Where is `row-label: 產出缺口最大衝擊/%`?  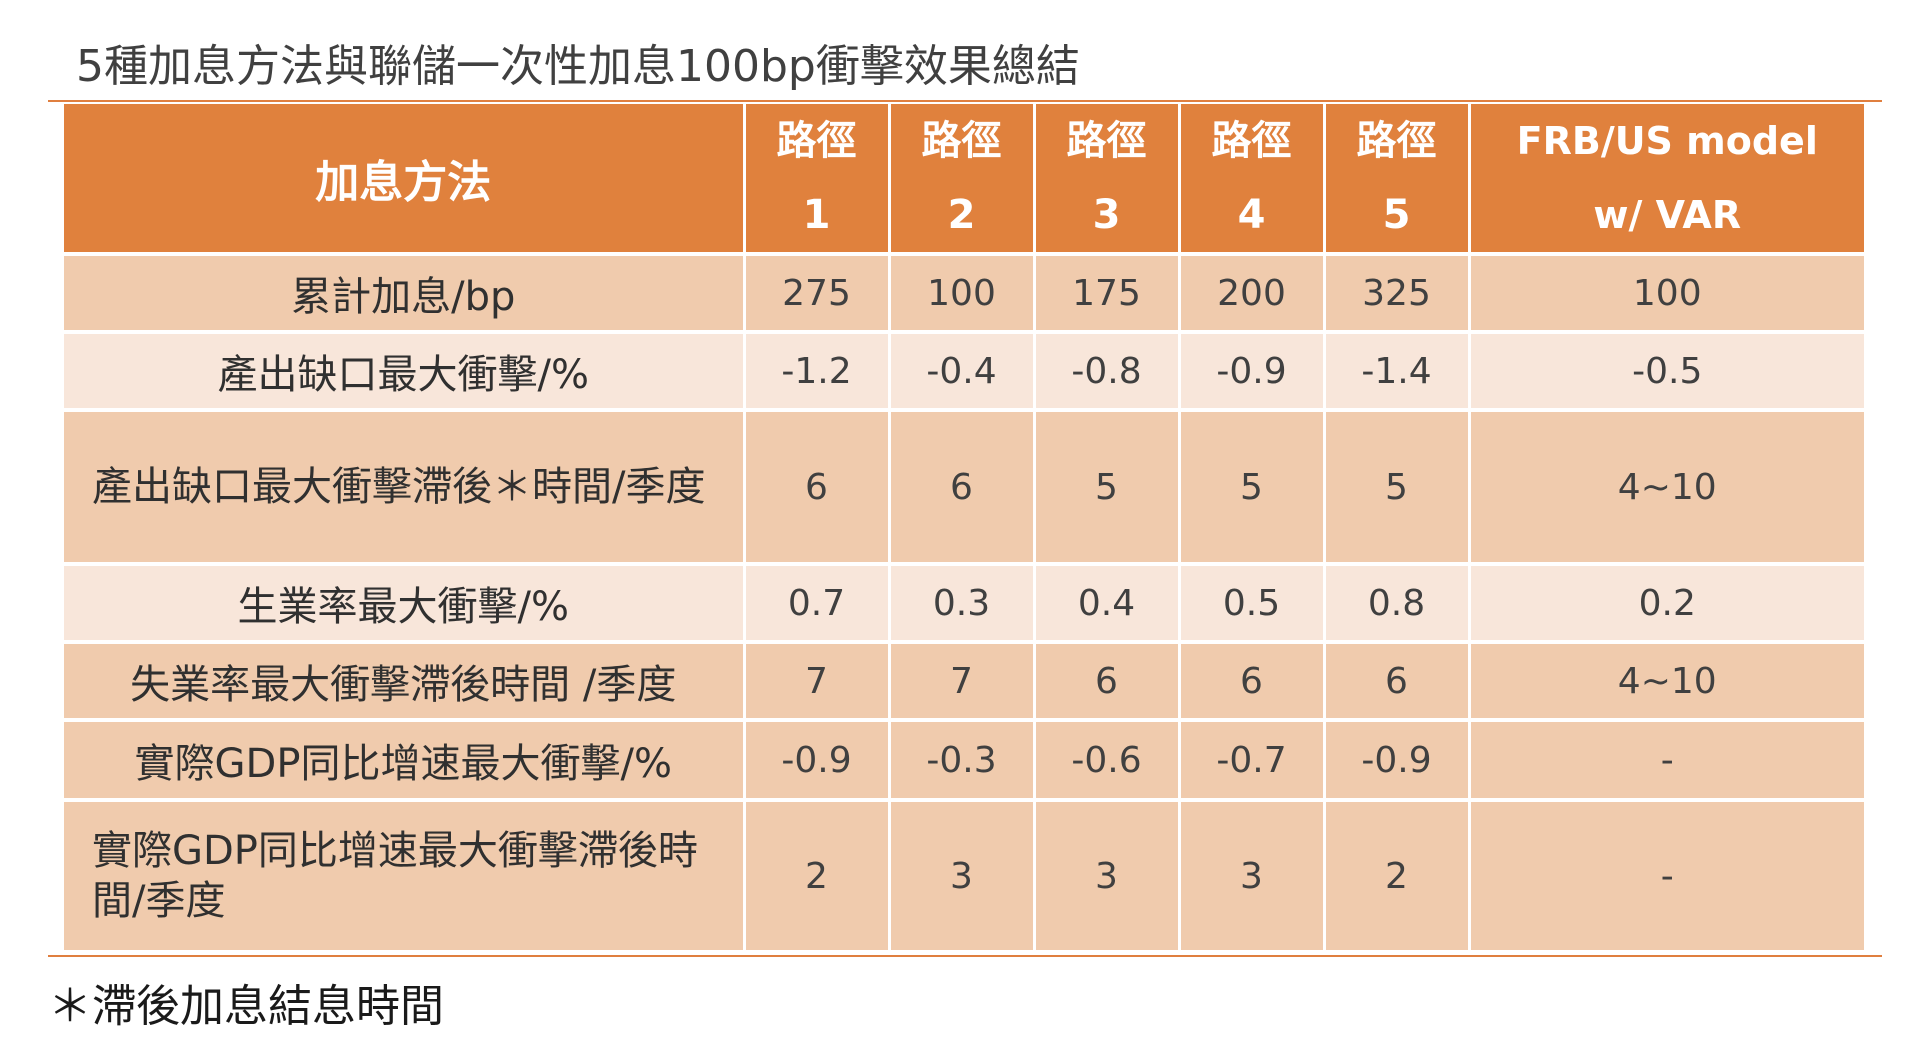
row-label: 產出缺口最大衝擊/% is located at coordinates (405, 372).